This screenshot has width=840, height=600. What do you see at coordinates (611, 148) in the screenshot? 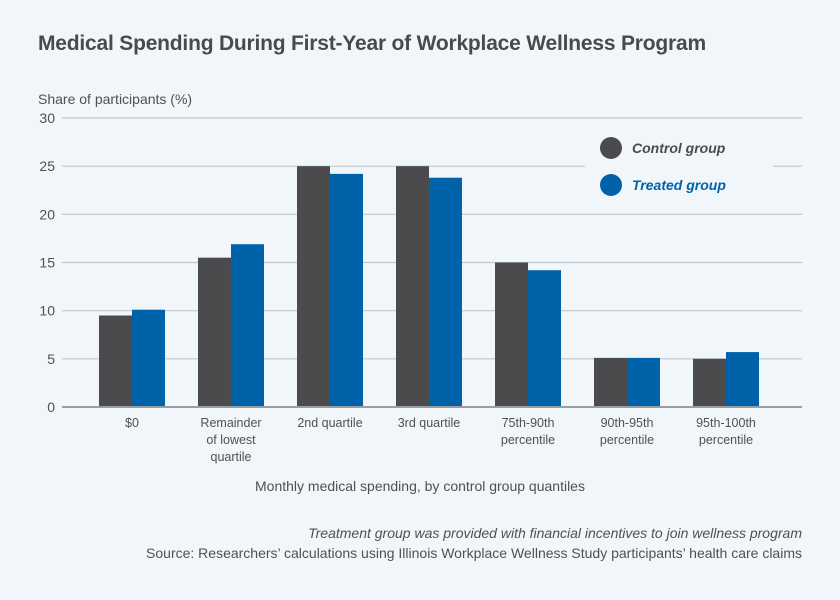
I see `legend-swatch-control` at bounding box center [611, 148].